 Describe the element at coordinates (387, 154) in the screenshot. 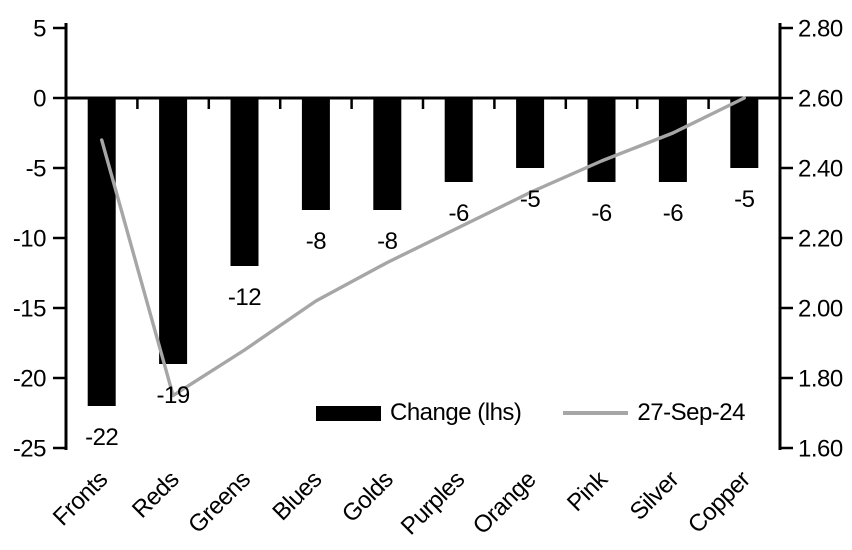

I see `bar-golds` at that location.